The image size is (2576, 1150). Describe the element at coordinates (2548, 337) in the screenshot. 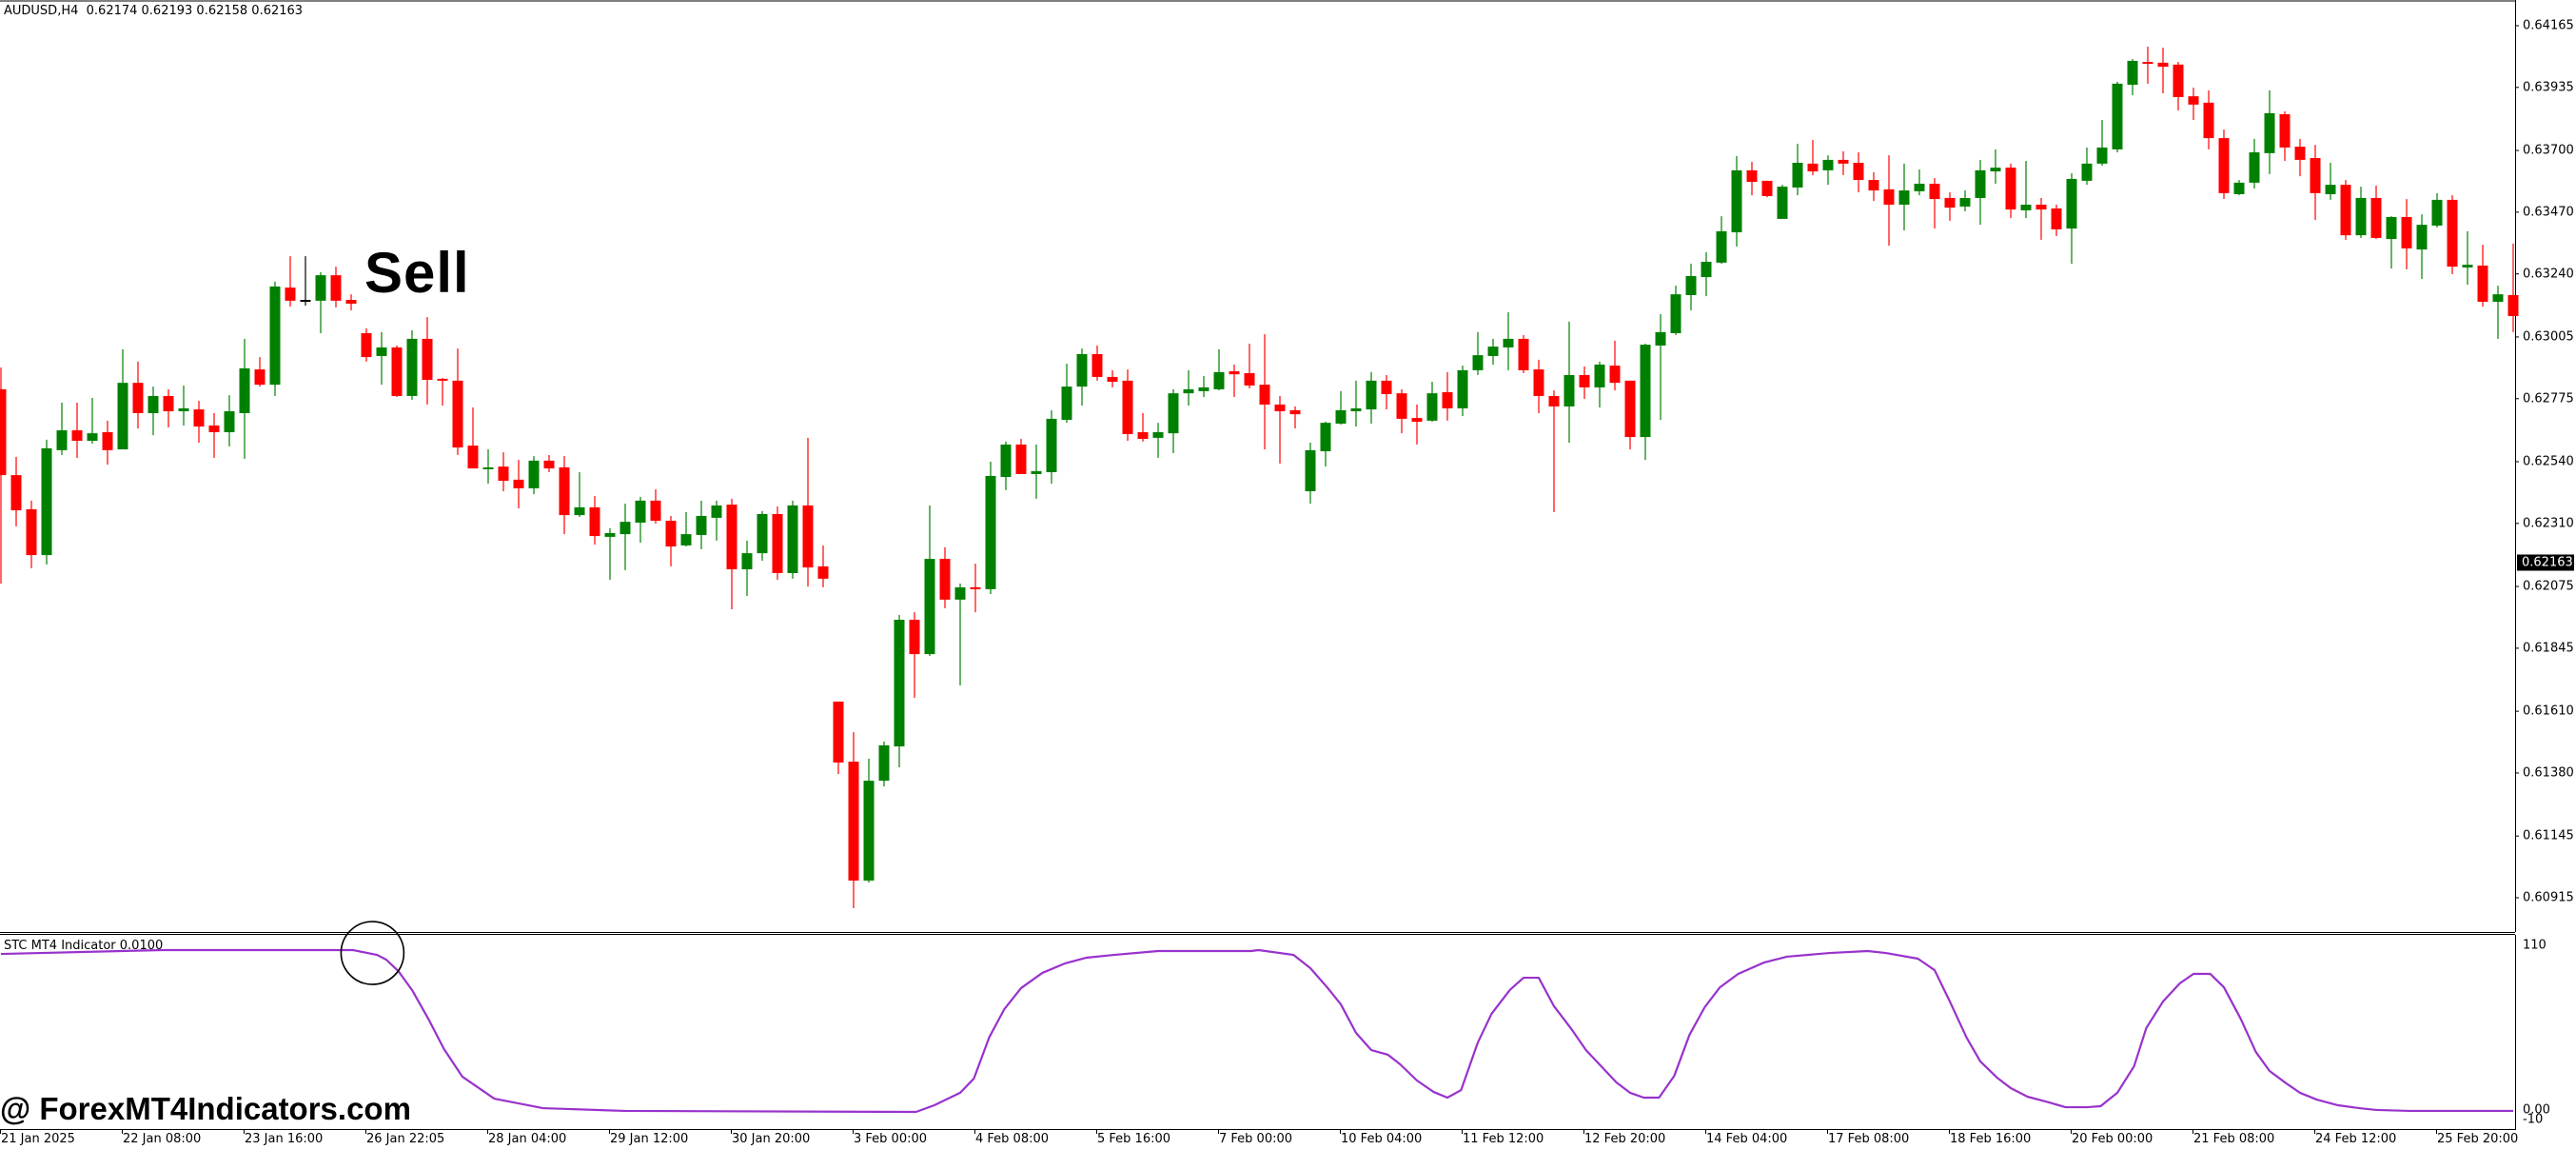

I see `price-axis-label: 0.63005` at that location.